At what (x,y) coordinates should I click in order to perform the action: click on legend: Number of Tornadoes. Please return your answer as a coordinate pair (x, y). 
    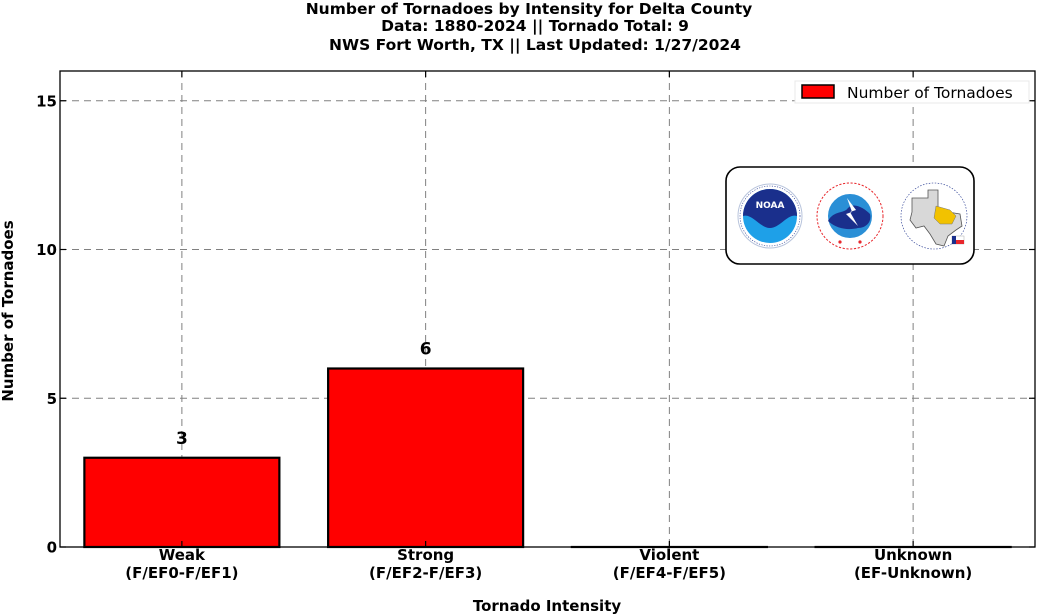
    Looking at the image, I should click on (912, 92).